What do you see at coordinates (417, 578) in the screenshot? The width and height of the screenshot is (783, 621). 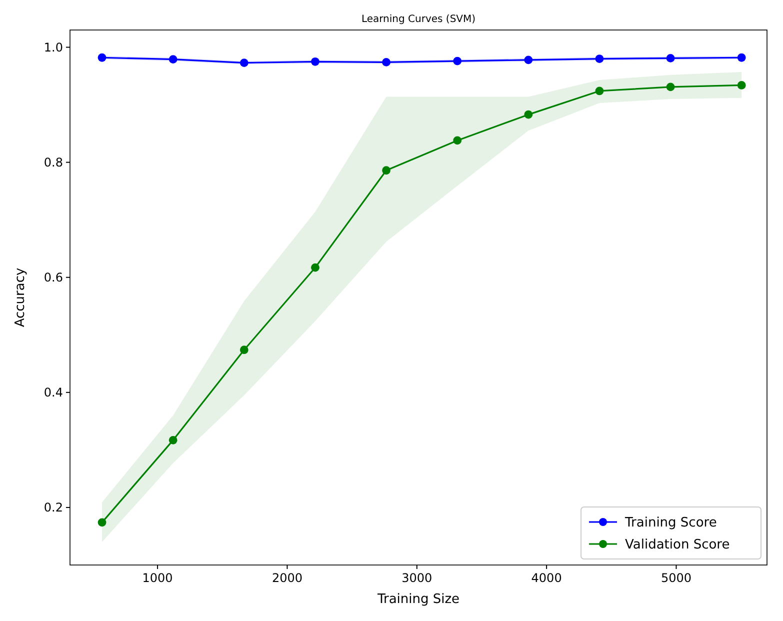 I see `x-tick-label: 3000` at bounding box center [417, 578].